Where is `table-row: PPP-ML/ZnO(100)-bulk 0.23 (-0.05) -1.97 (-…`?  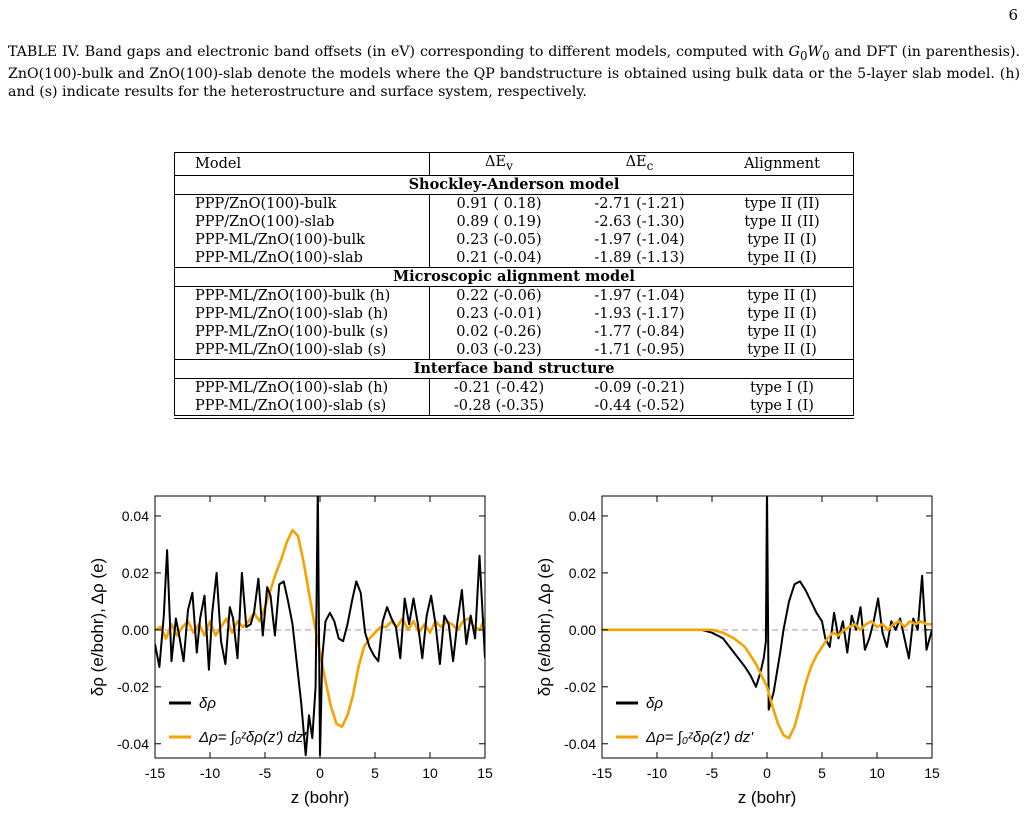 table-row: PPP-ML/ZnO(100)-bulk 0.23 (-0.05) -1.97 (-… is located at coordinates (514, 239).